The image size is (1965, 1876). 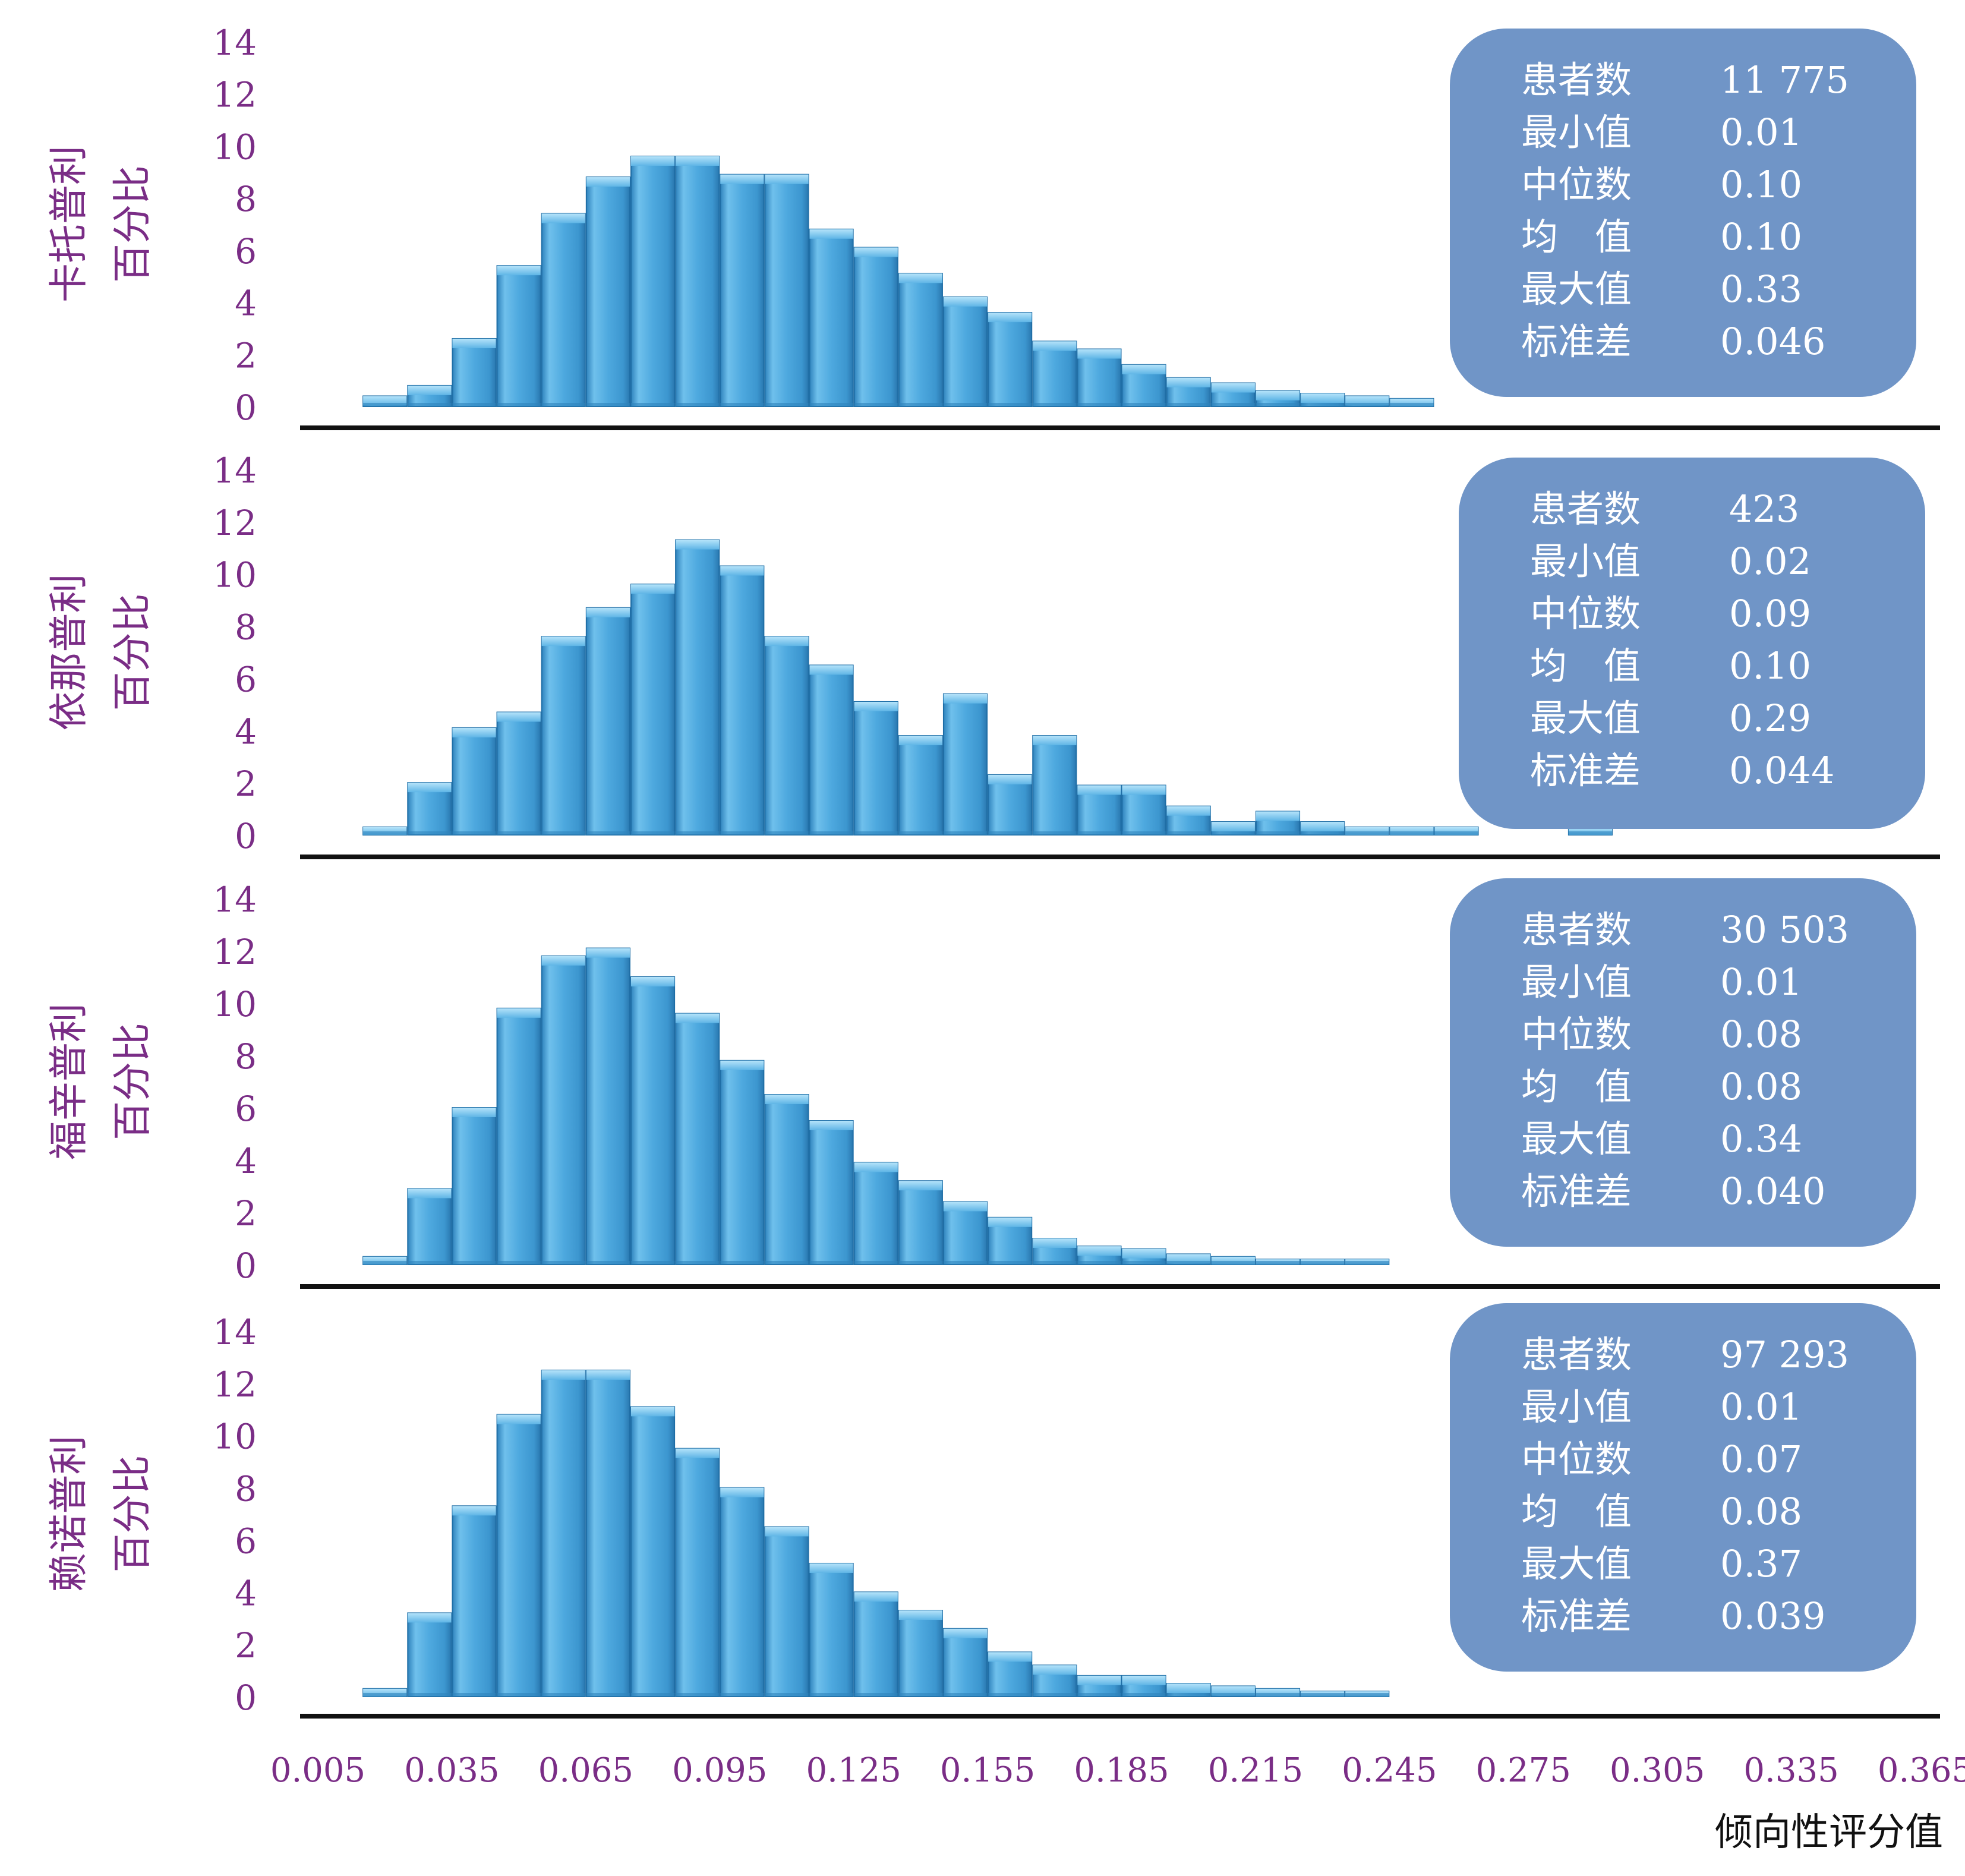 I want to click on stat-label: 最大值, so click(x=1576, y=289).